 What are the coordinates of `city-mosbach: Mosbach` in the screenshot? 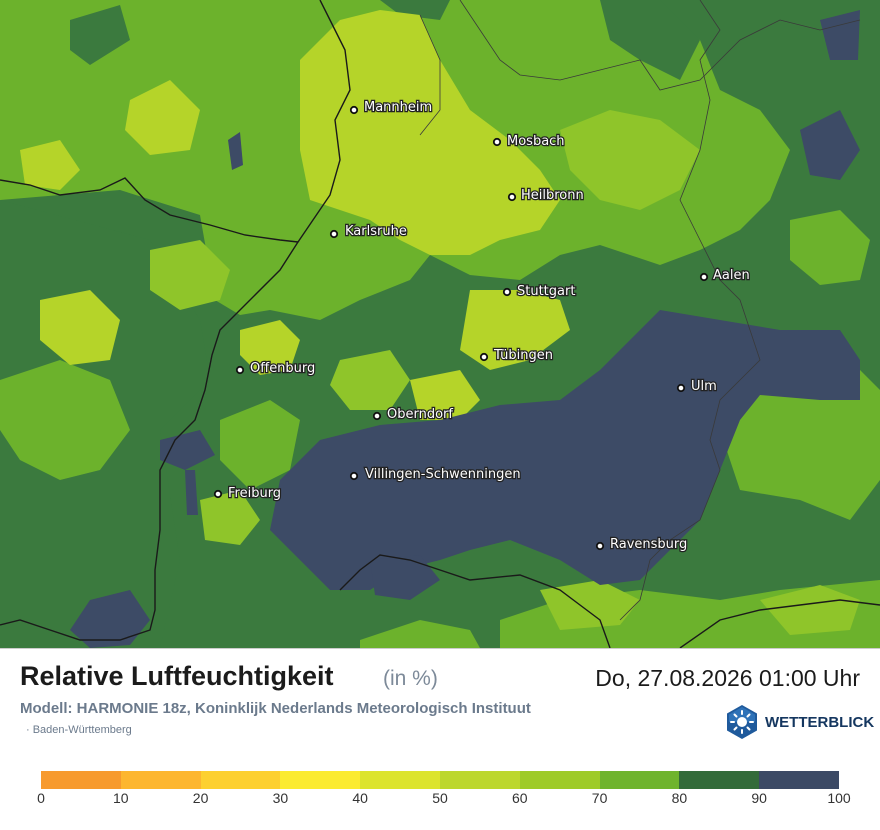 It's located at (529, 141).